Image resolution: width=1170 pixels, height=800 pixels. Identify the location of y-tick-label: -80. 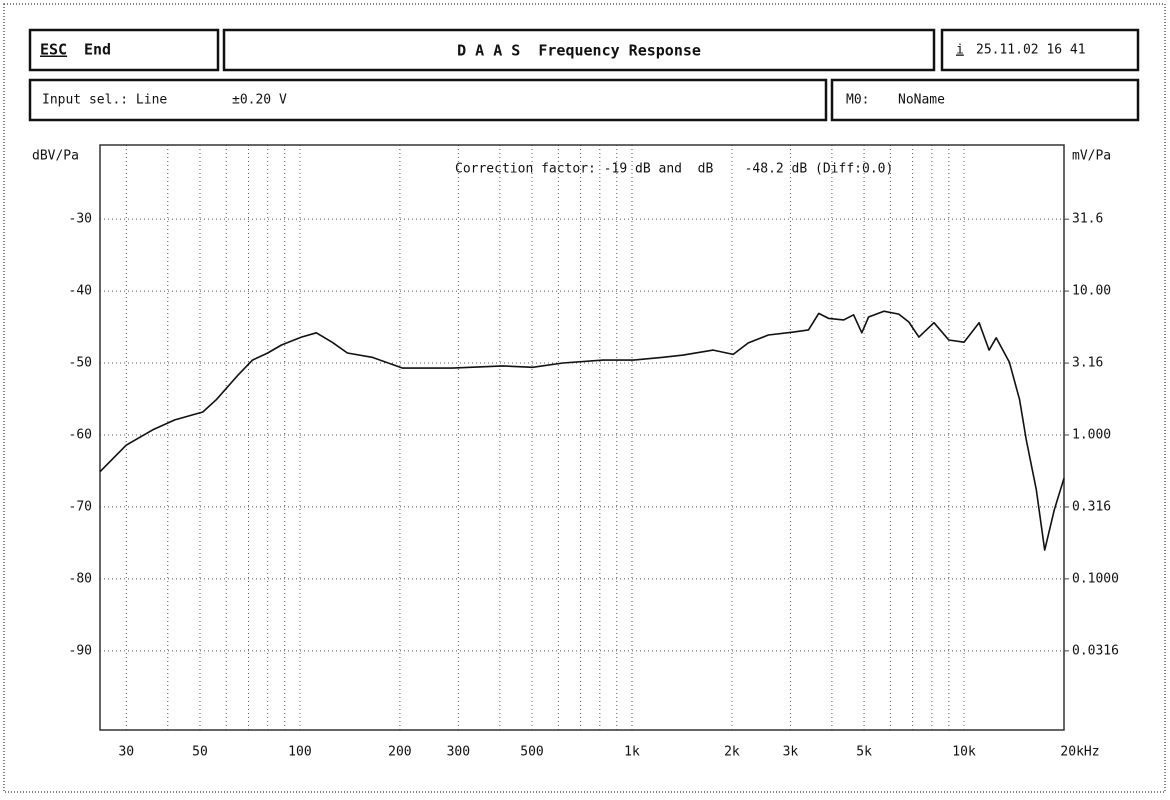
(80, 578).